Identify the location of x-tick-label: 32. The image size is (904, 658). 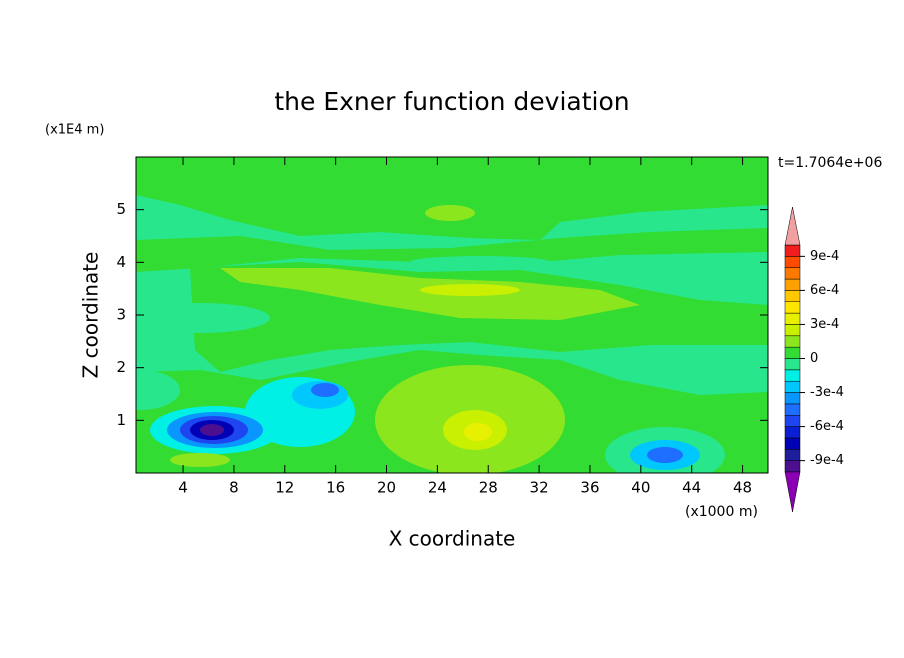
(539, 488).